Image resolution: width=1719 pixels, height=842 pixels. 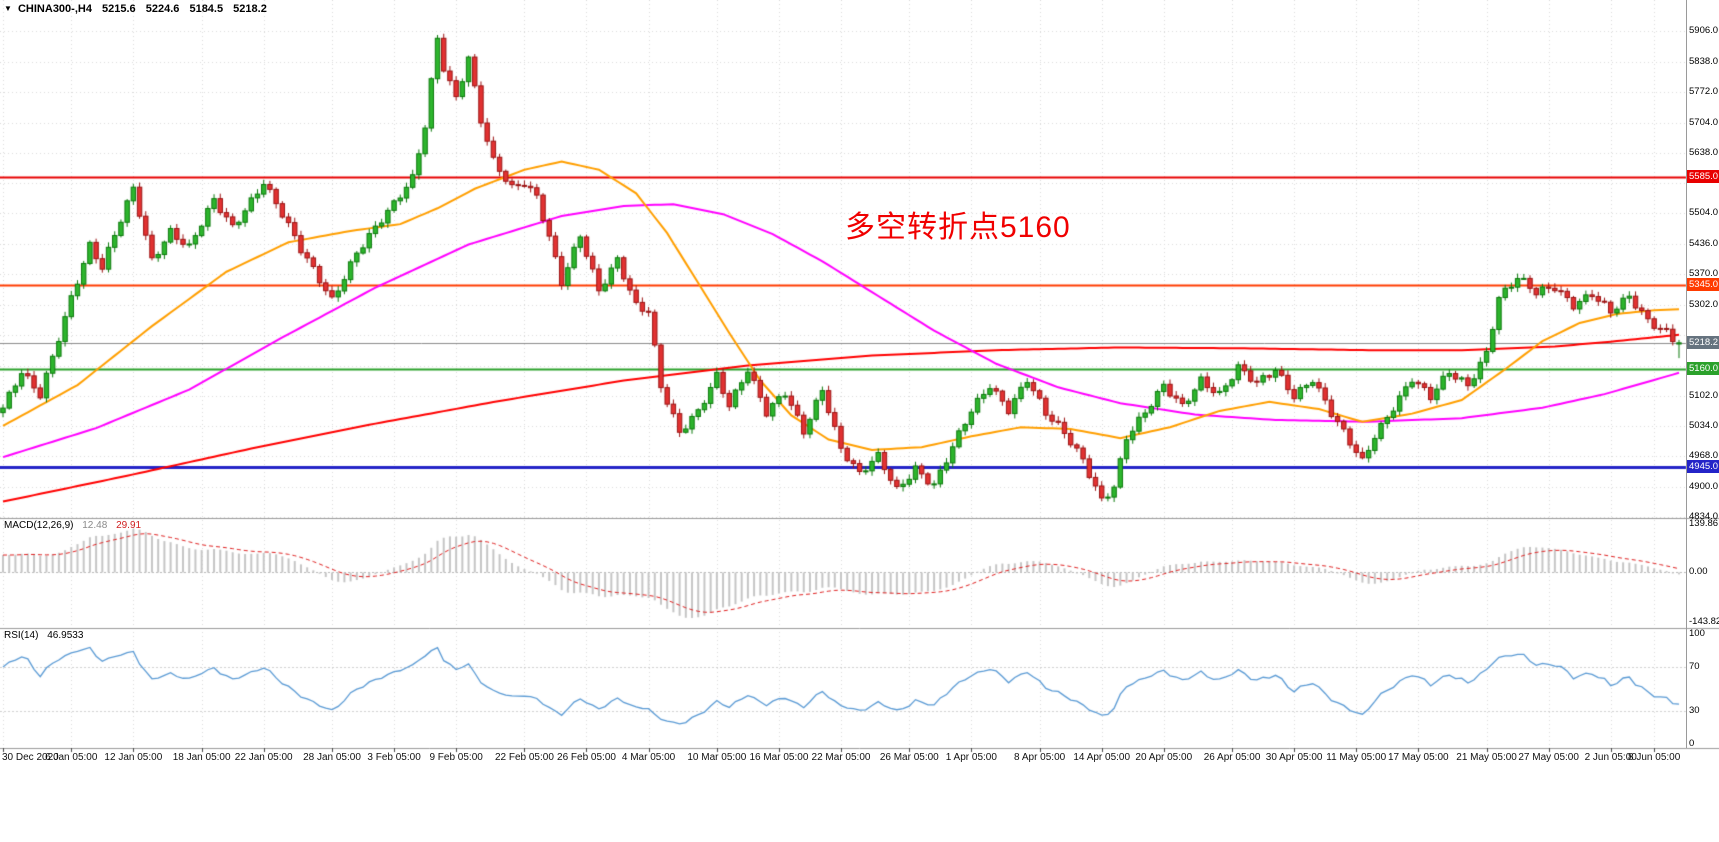 What do you see at coordinates (1232, 757) in the screenshot?
I see `date-label: 26 Apr 05:00` at bounding box center [1232, 757].